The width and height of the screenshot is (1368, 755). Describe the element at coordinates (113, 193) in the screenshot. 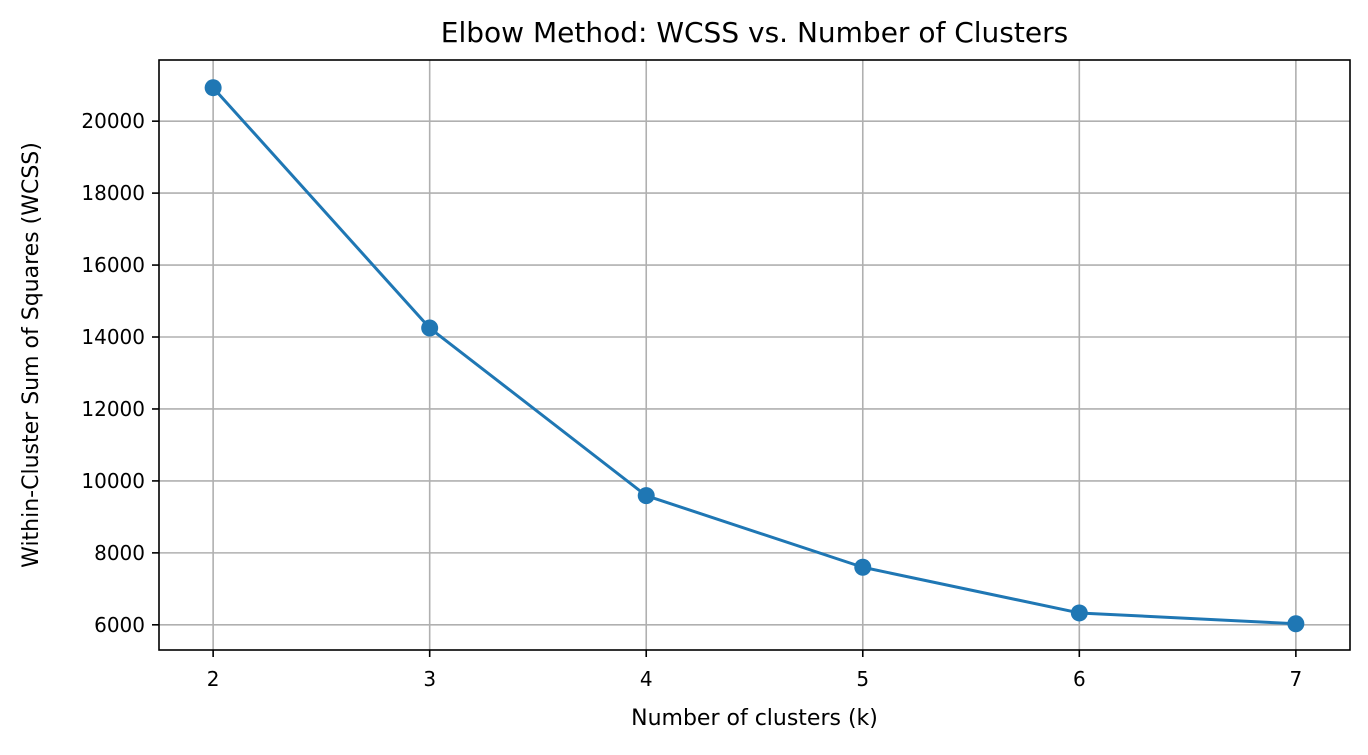

I see `y-tick-label: 18000` at that location.